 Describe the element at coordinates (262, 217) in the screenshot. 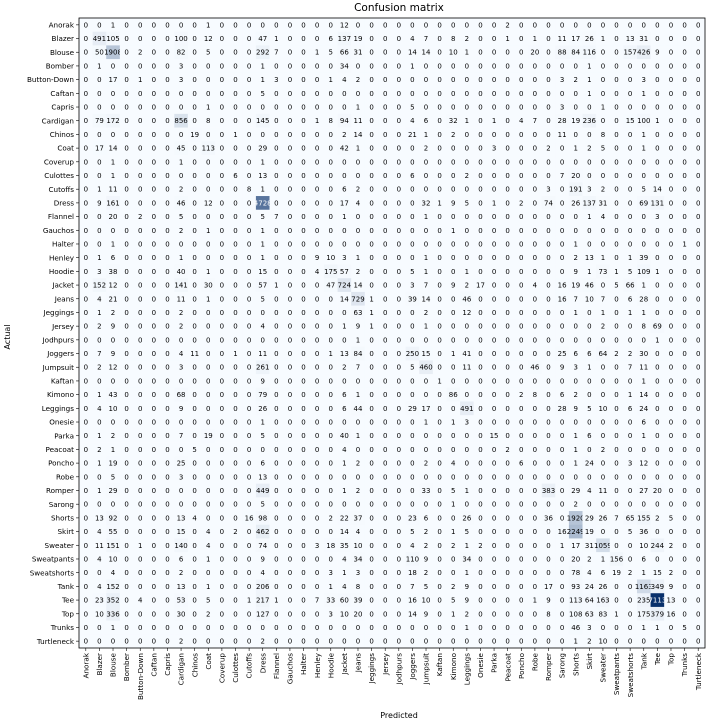

I see `cell-value: 5` at that location.